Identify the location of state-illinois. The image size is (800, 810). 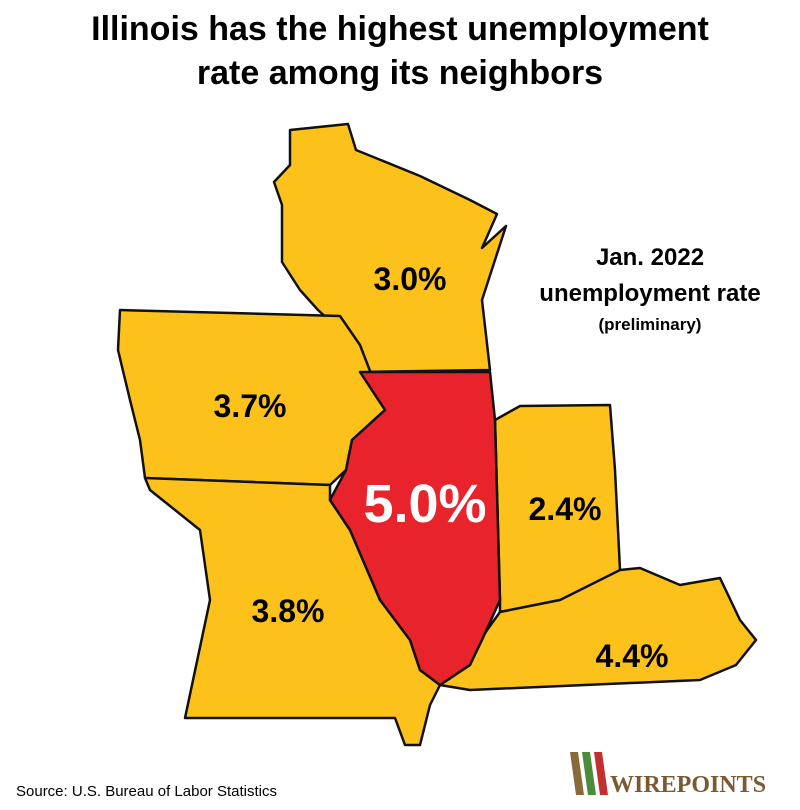
(415, 528).